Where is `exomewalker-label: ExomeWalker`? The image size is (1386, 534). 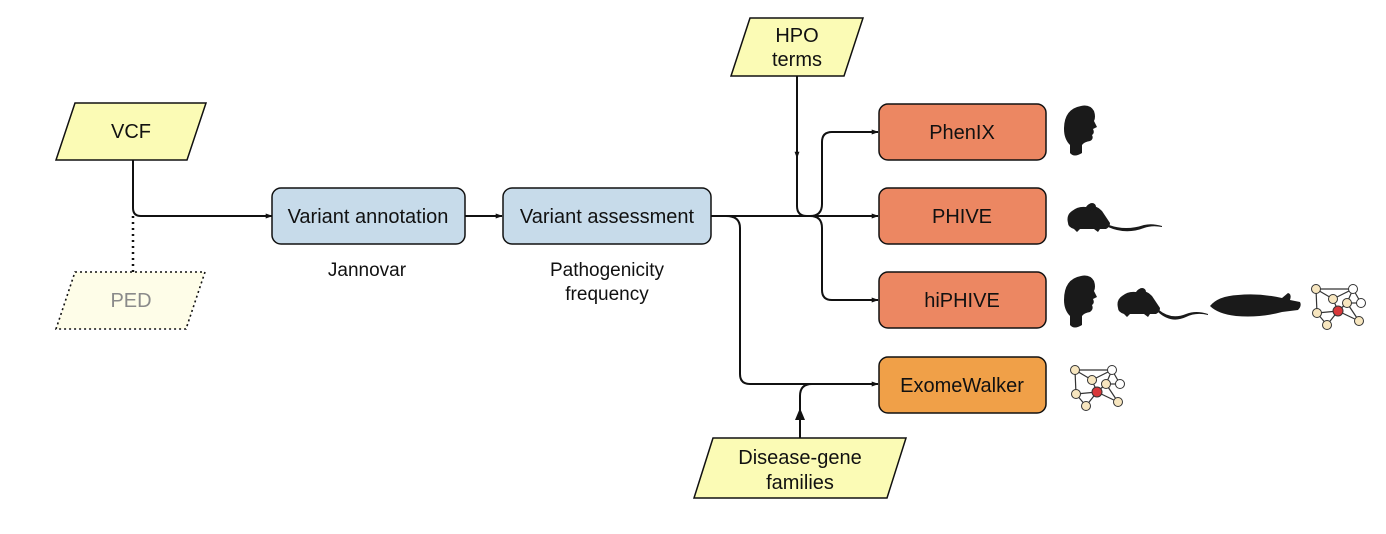 exomewalker-label: ExomeWalker is located at coordinates (962, 386).